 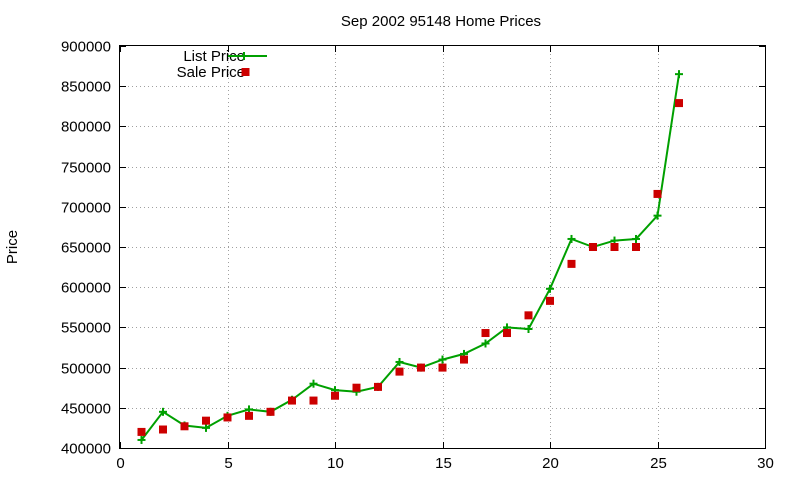 What do you see at coordinates (86, 248) in the screenshot?
I see `y-tick-label: 650000` at bounding box center [86, 248].